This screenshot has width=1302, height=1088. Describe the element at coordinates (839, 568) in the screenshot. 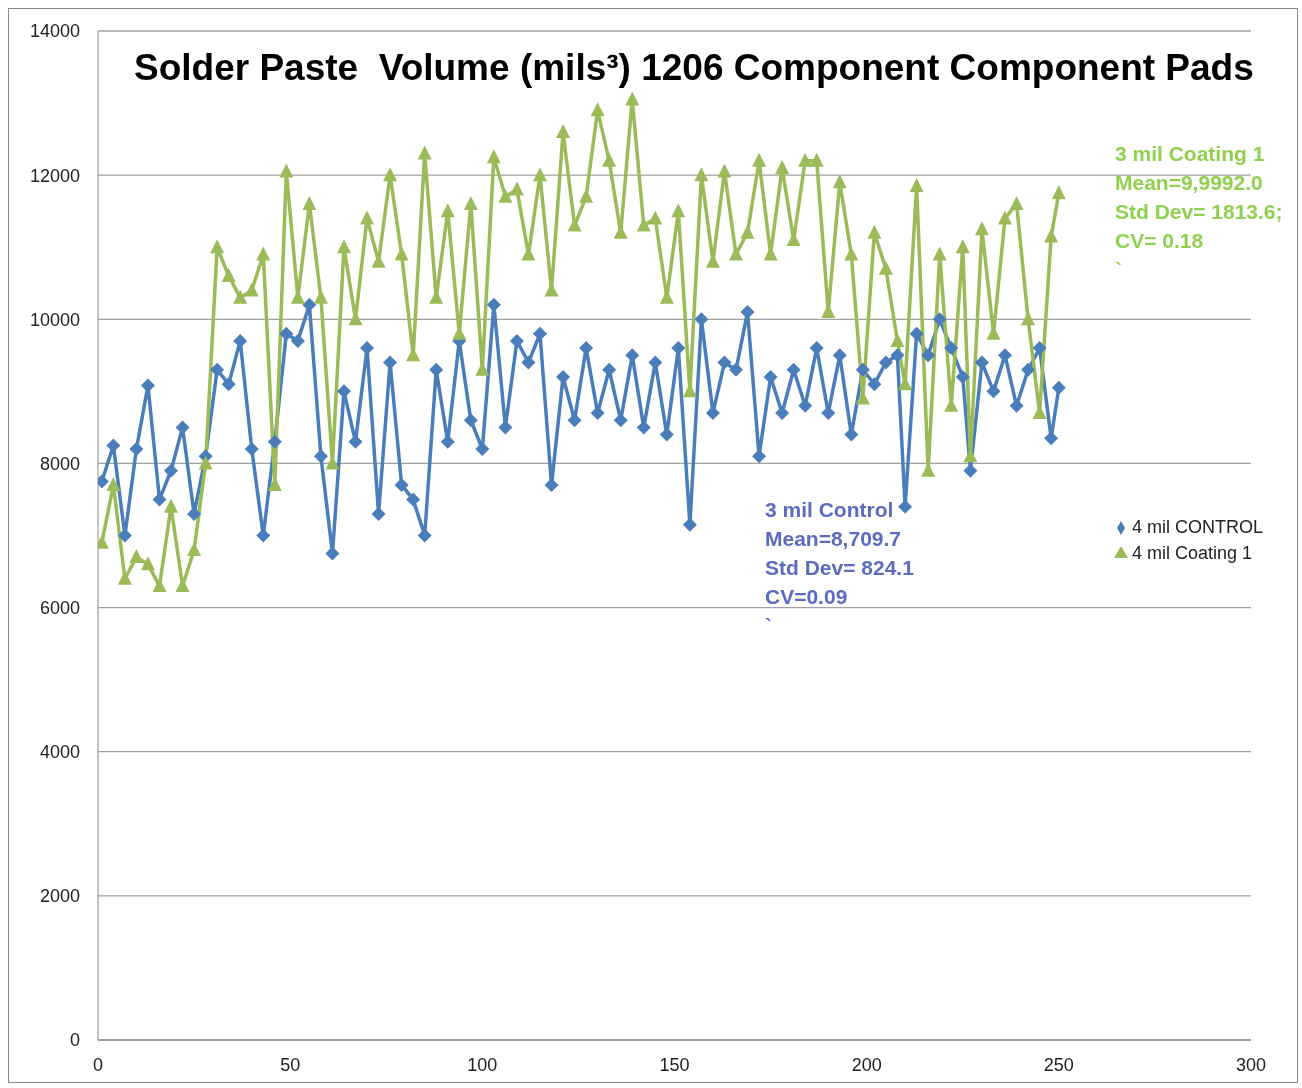

I see `annotation: 3 mil Control Mean=8,709.7 Std Dev= 824.1 CV=0.09 `` at that location.